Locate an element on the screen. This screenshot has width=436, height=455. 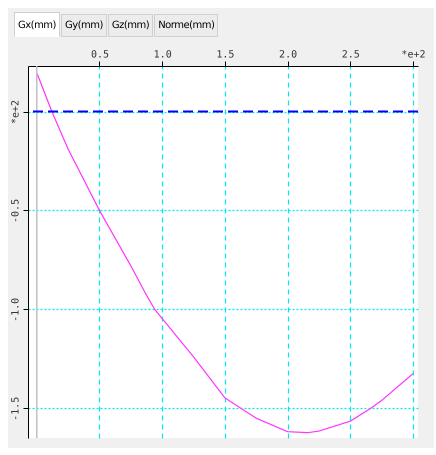
y-tick-label: -1.0 is located at coordinates (16, 310).